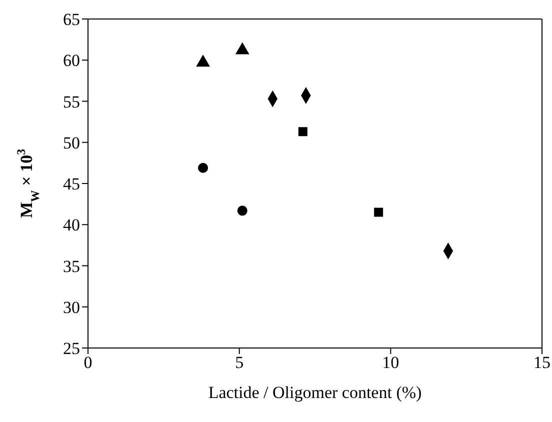 Image resolution: width=552 pixels, height=422 pixels. Describe the element at coordinates (71, 142) in the screenshot. I see `y-tick-label: 50` at that location.